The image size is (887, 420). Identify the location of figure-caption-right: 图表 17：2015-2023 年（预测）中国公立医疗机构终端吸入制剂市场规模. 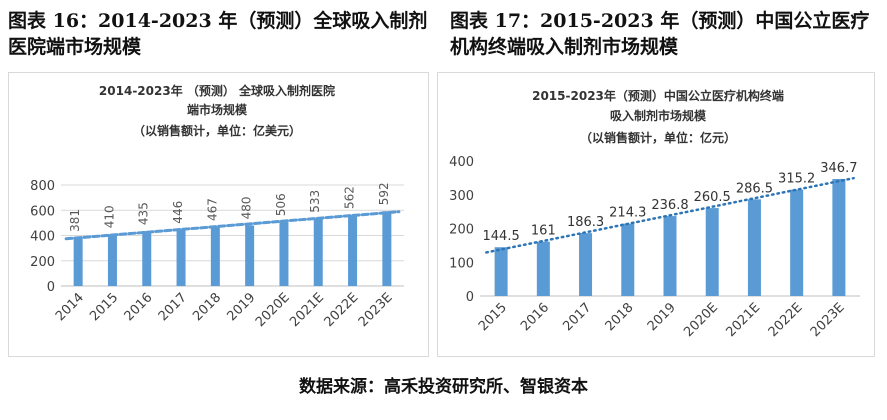
(660, 34).